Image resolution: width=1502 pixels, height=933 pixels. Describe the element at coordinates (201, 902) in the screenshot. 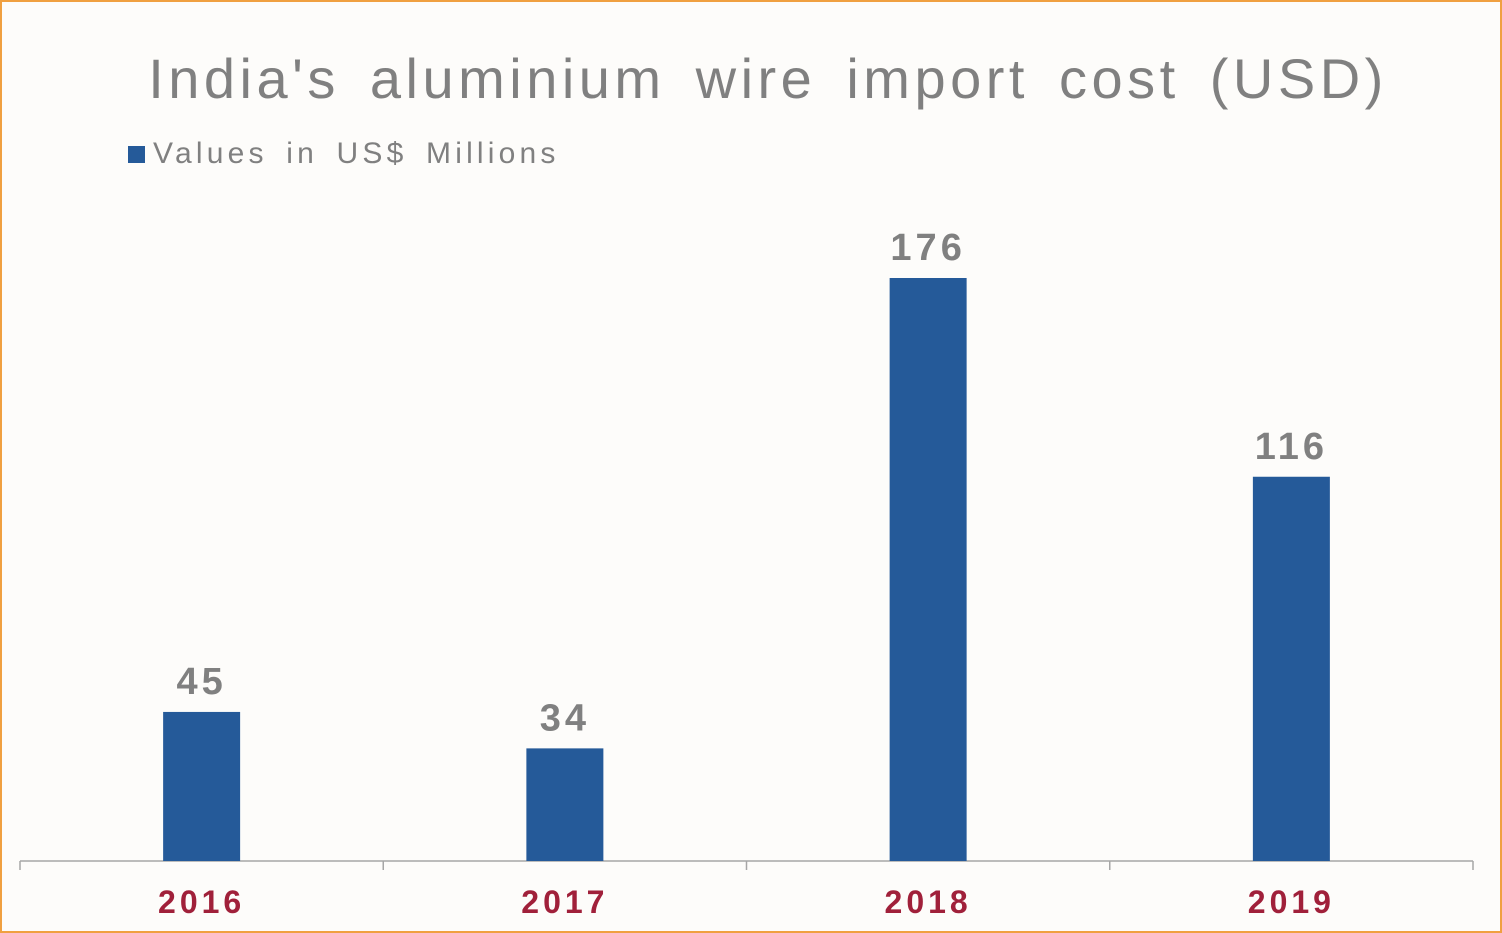

I see `x-tick-label: 2016` at that location.